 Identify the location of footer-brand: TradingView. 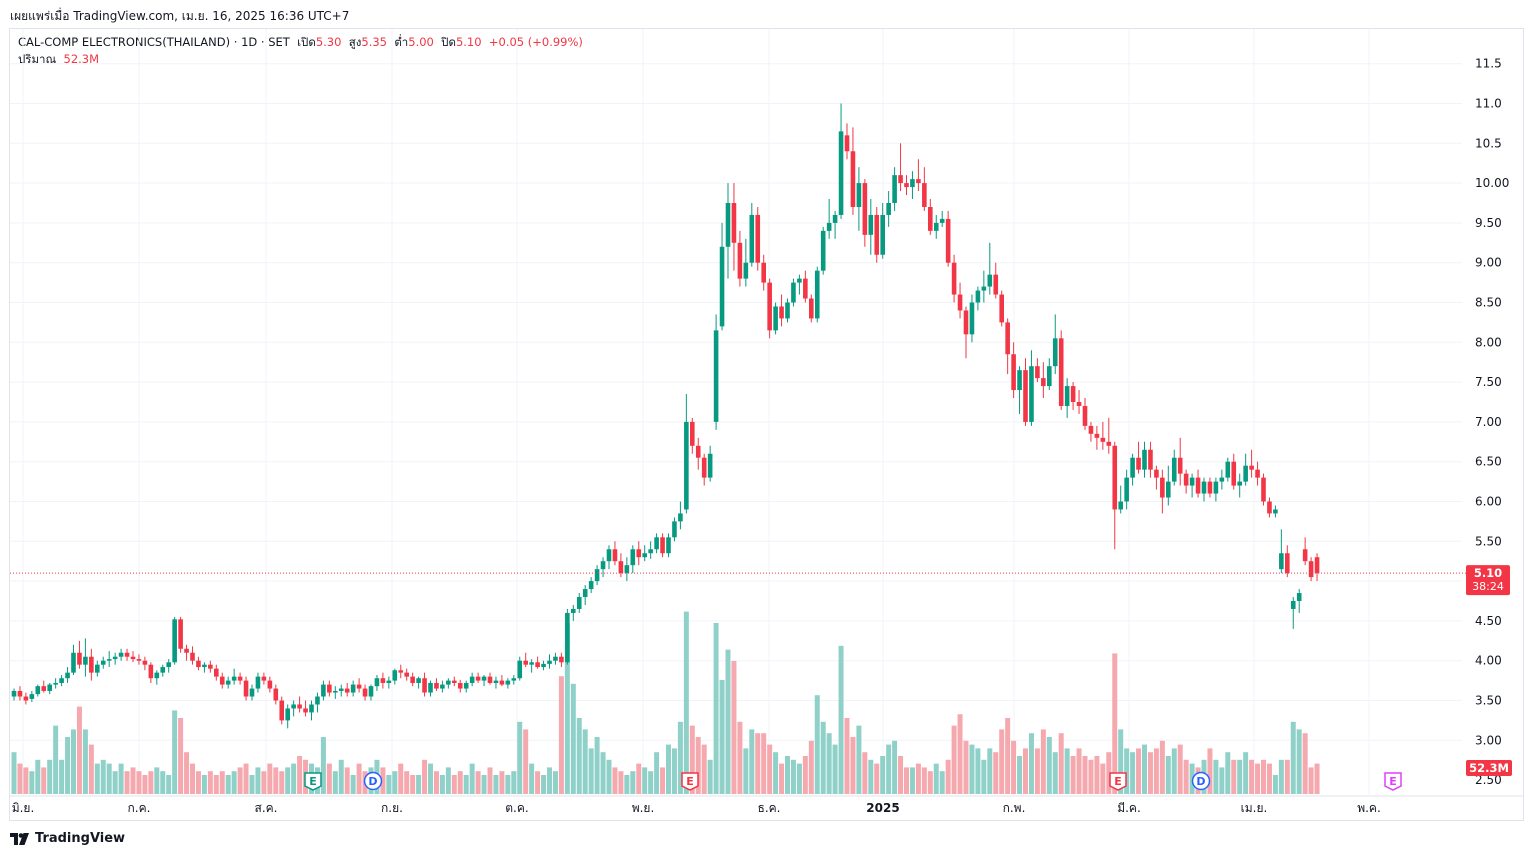
(67, 838).